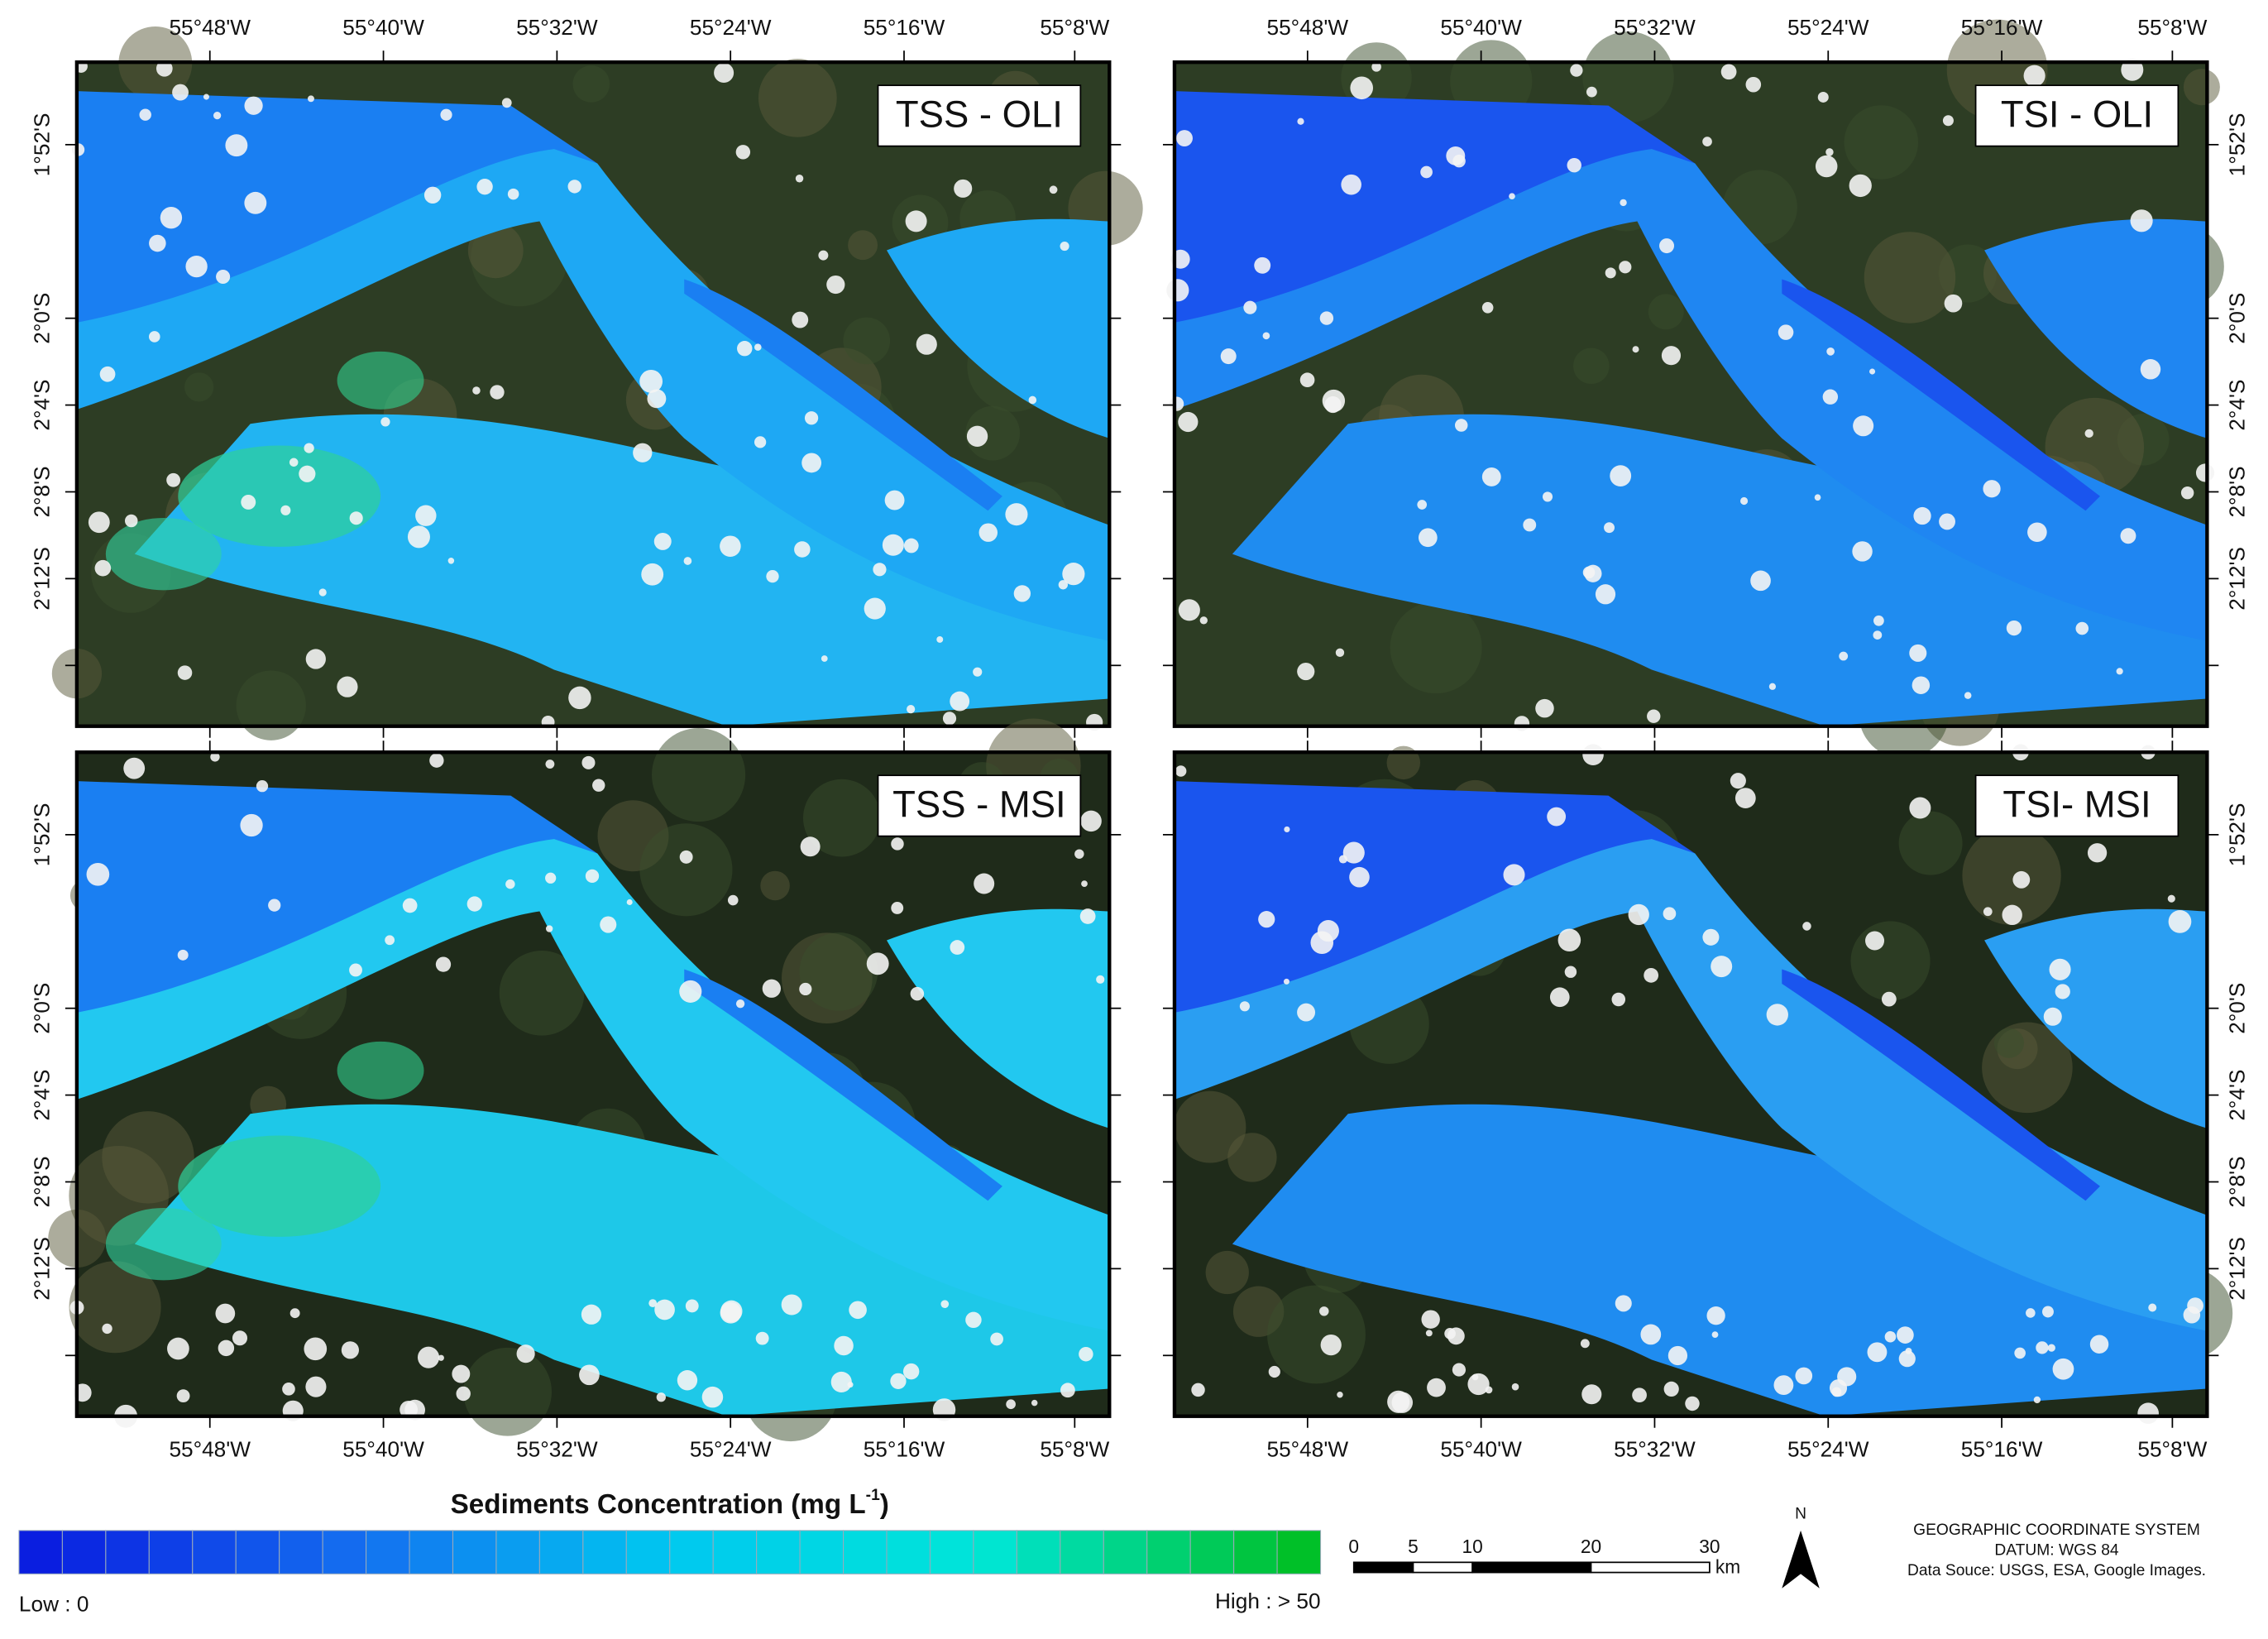 The image size is (2268, 1639). I want to click on panel-label-box, so click(2076, 805).